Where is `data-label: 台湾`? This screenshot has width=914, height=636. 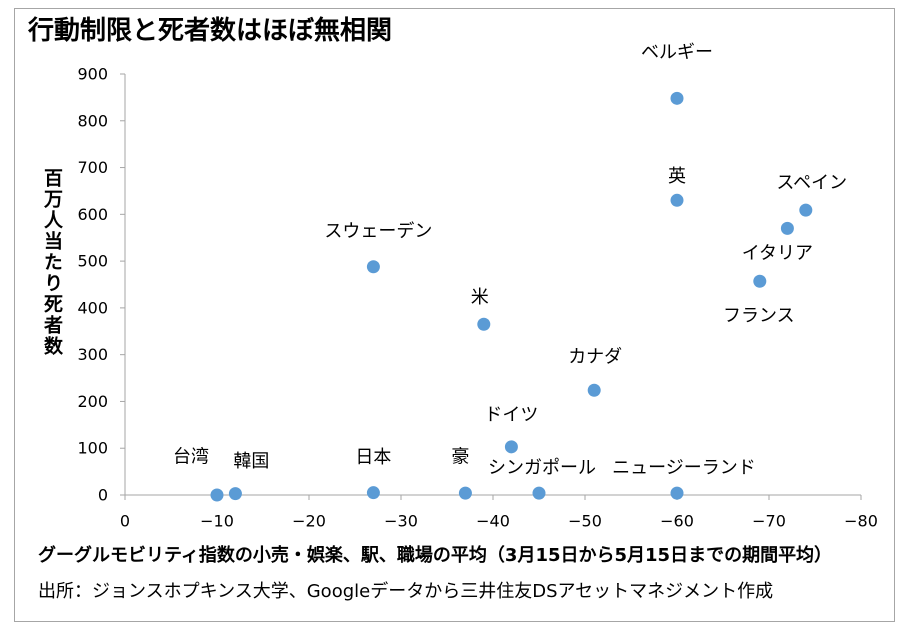
data-label: 台湾 is located at coordinates (191, 457).